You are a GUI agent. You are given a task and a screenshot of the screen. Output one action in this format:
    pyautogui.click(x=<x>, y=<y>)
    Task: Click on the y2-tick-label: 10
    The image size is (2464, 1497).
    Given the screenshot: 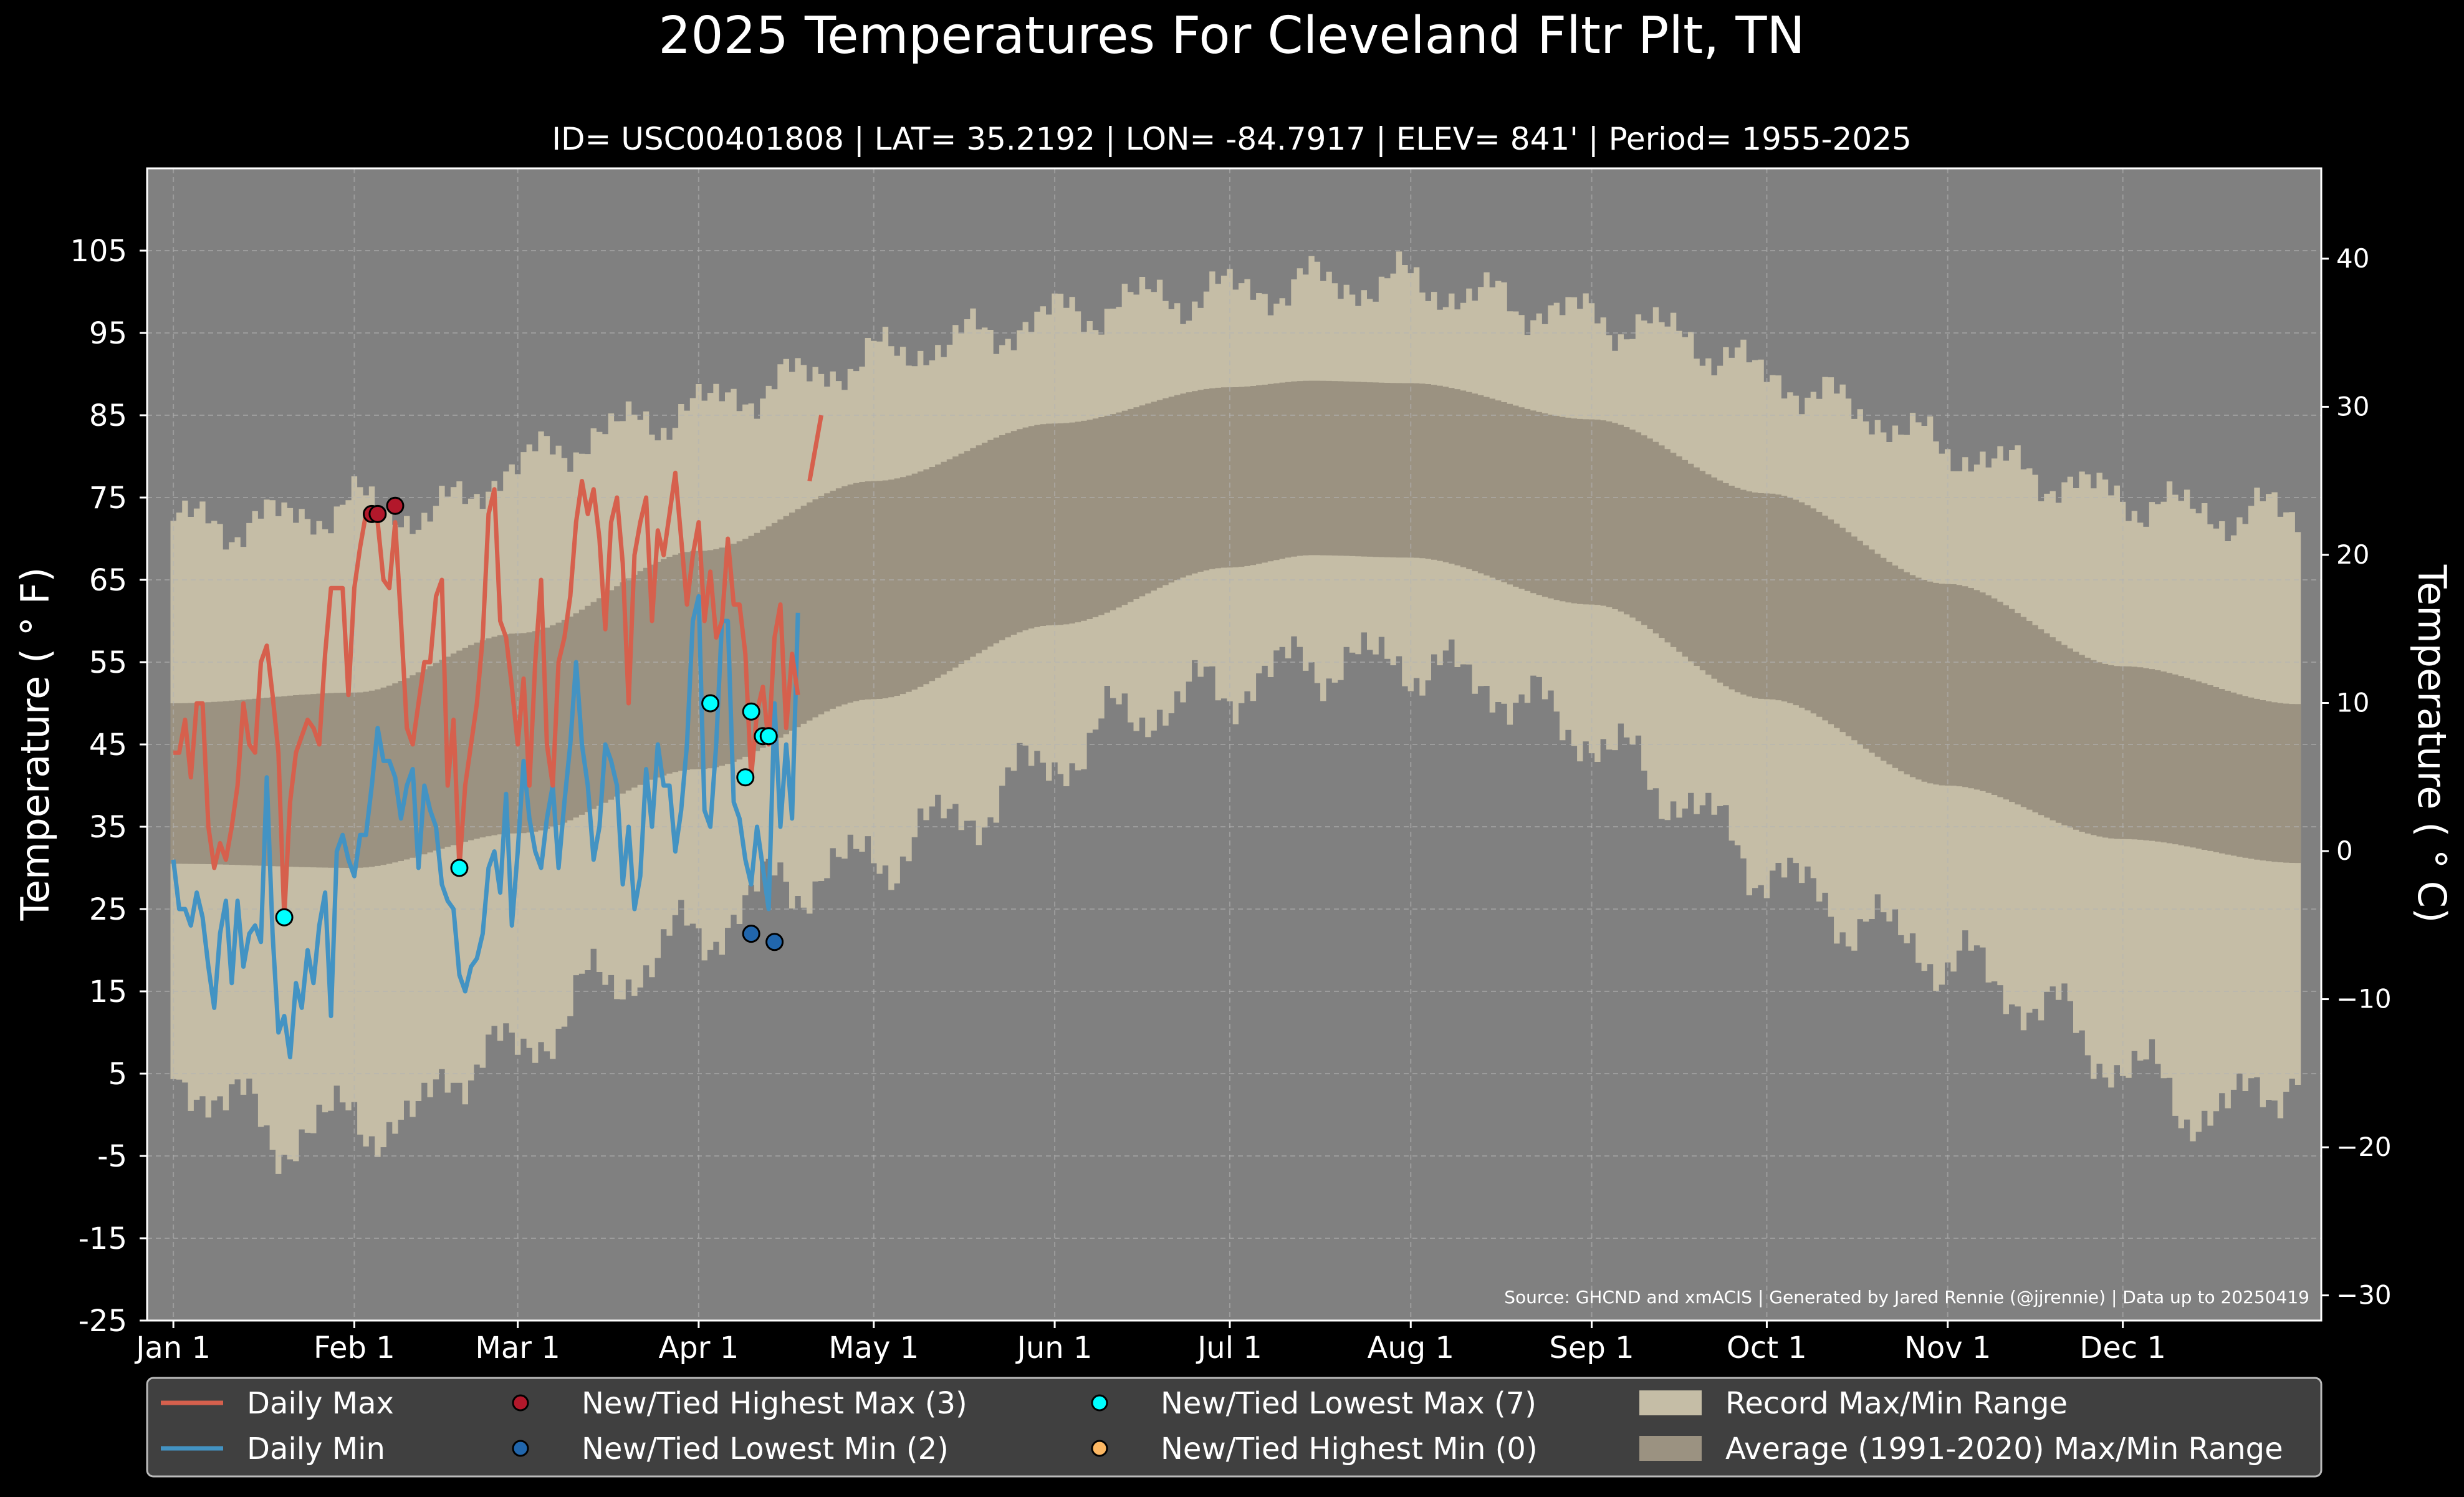 What is the action you would take?
    pyautogui.click(x=2352, y=702)
    